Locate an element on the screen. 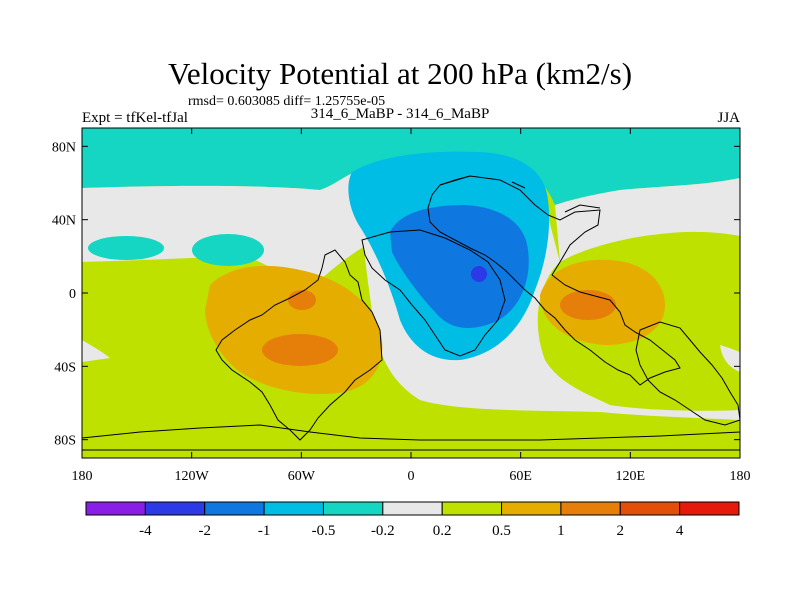 The width and height of the screenshot is (800, 600). y-tick-label: 0 is located at coordinates (72, 294).